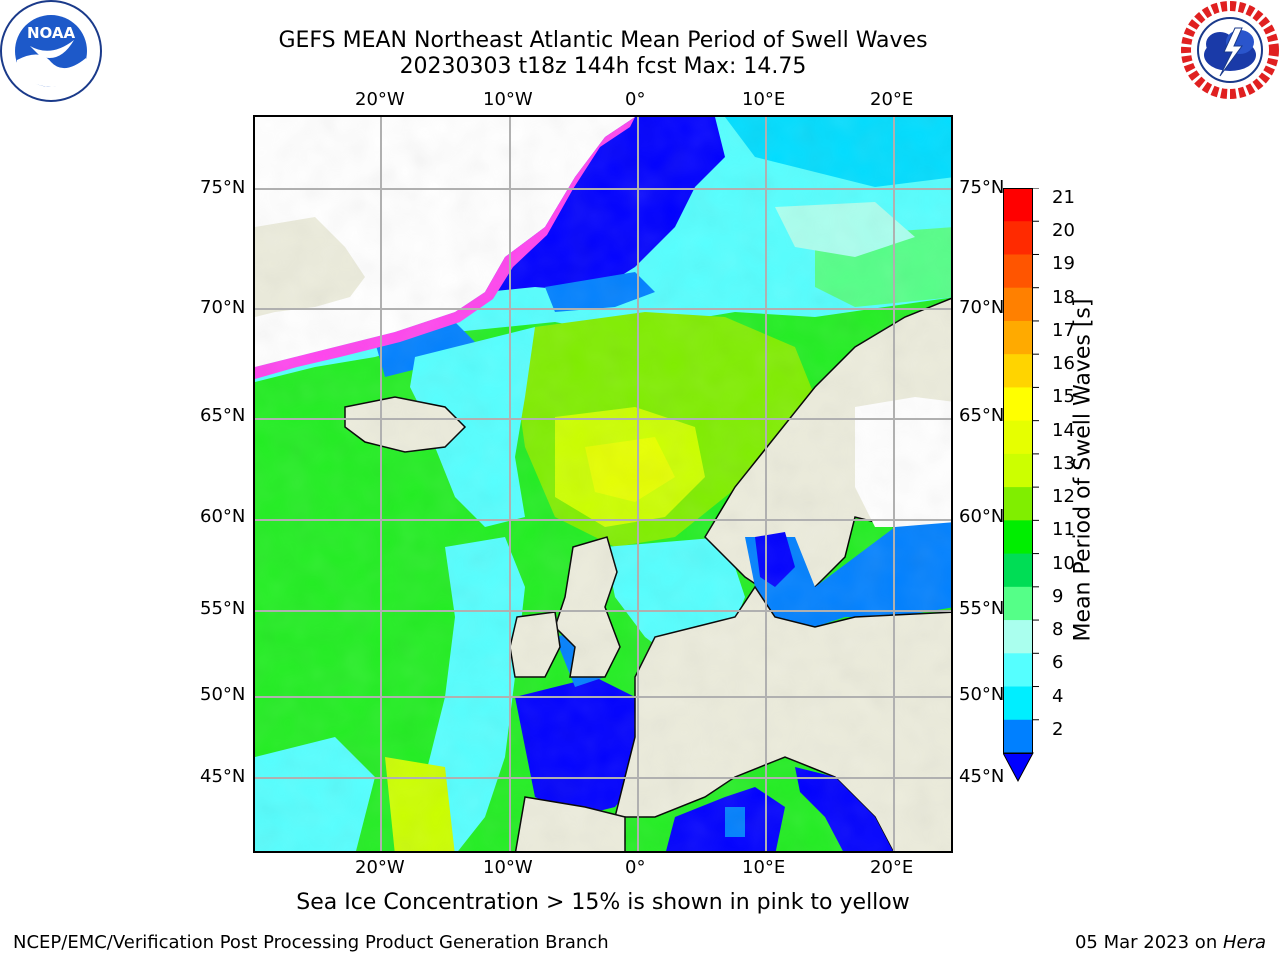 The height and width of the screenshot is (960, 1280). What do you see at coordinates (764, 99) in the screenshot?
I see `lon-label-10e-top: 10°E` at bounding box center [764, 99].